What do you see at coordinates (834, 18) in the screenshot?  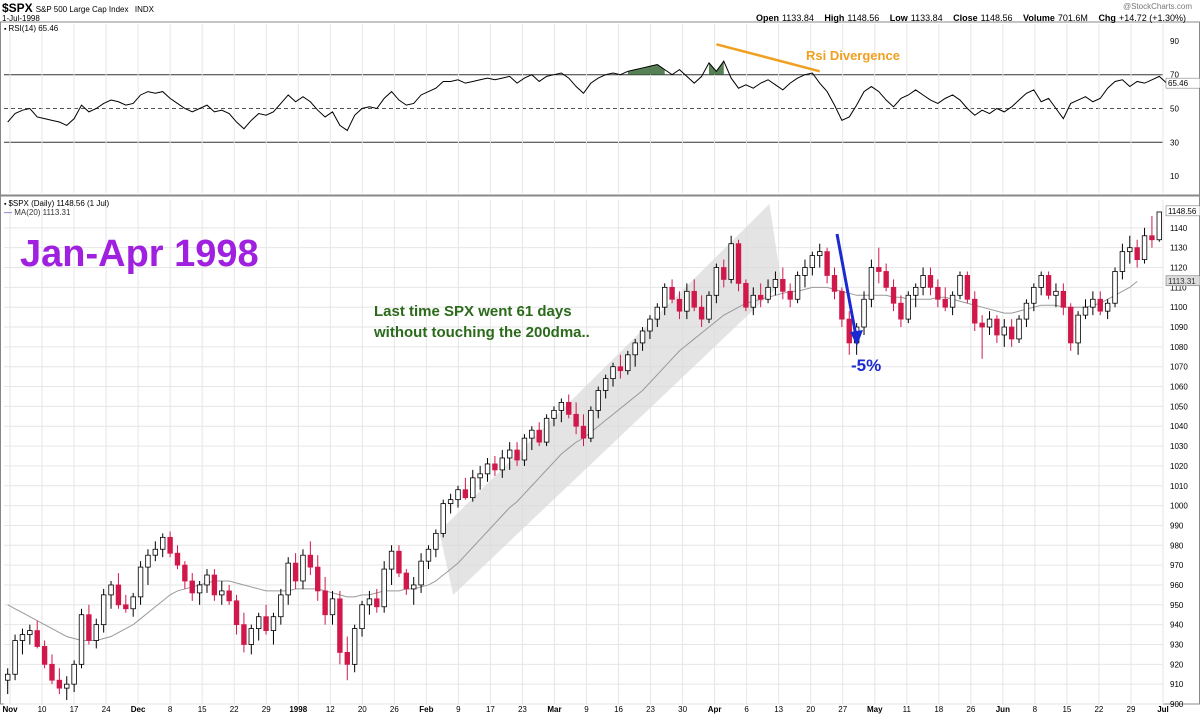 I see `high-label: High` at bounding box center [834, 18].